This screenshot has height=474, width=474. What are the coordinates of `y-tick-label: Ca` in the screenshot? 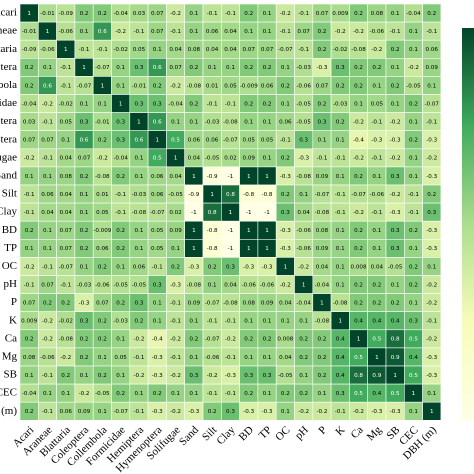 It's located at (11, 338).